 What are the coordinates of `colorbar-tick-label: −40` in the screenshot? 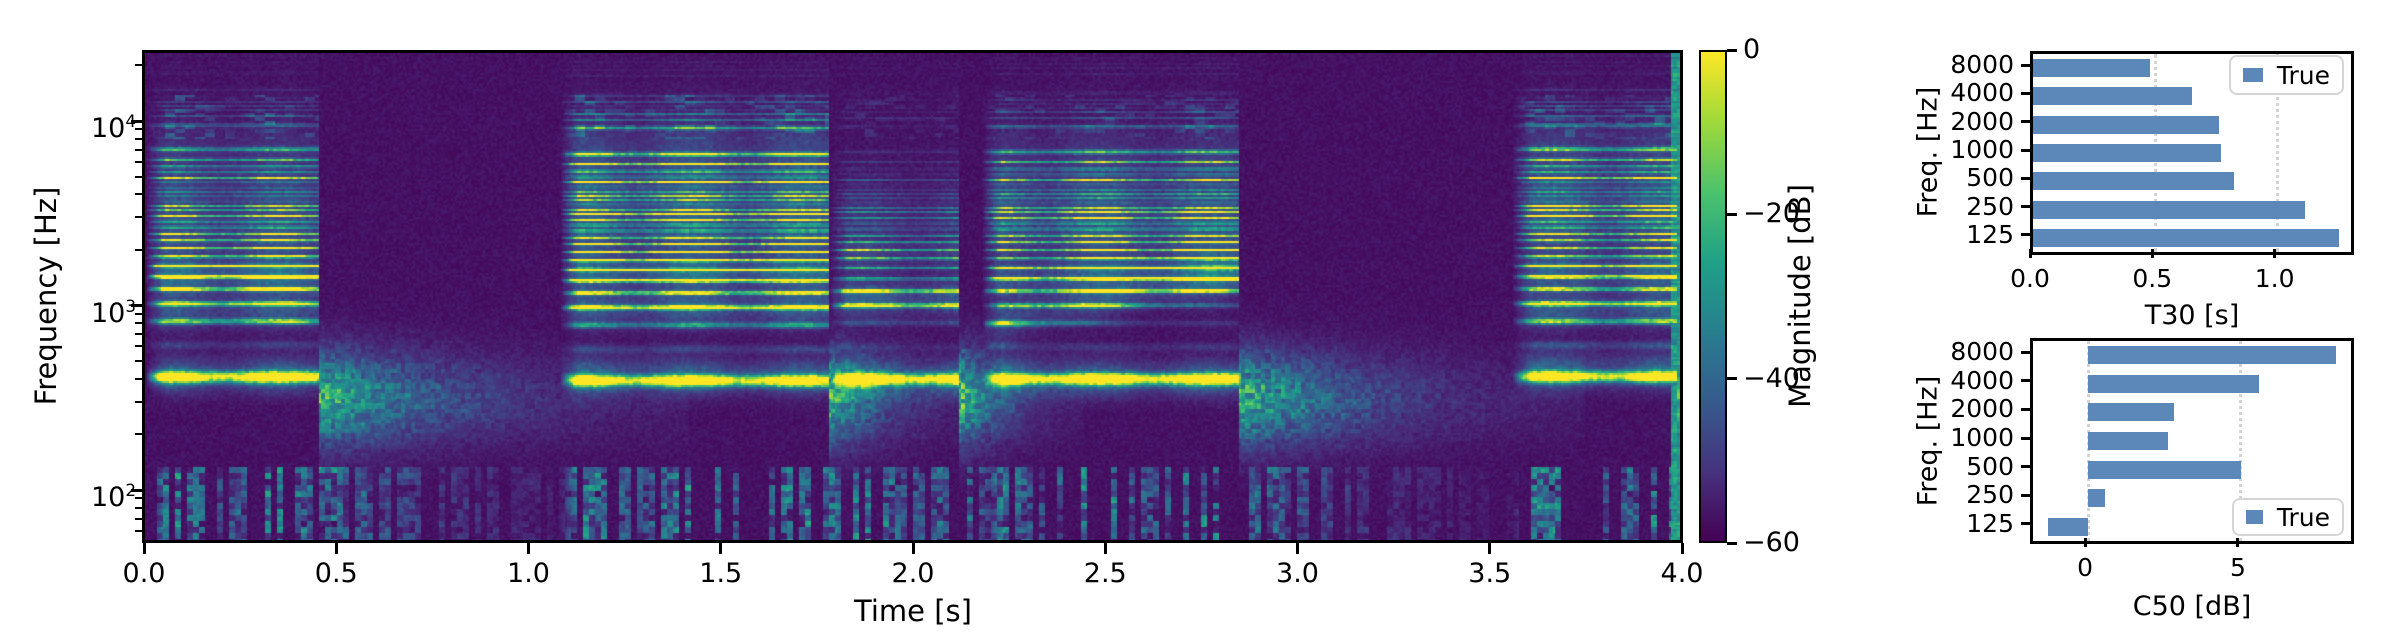 It's located at (1771, 378).